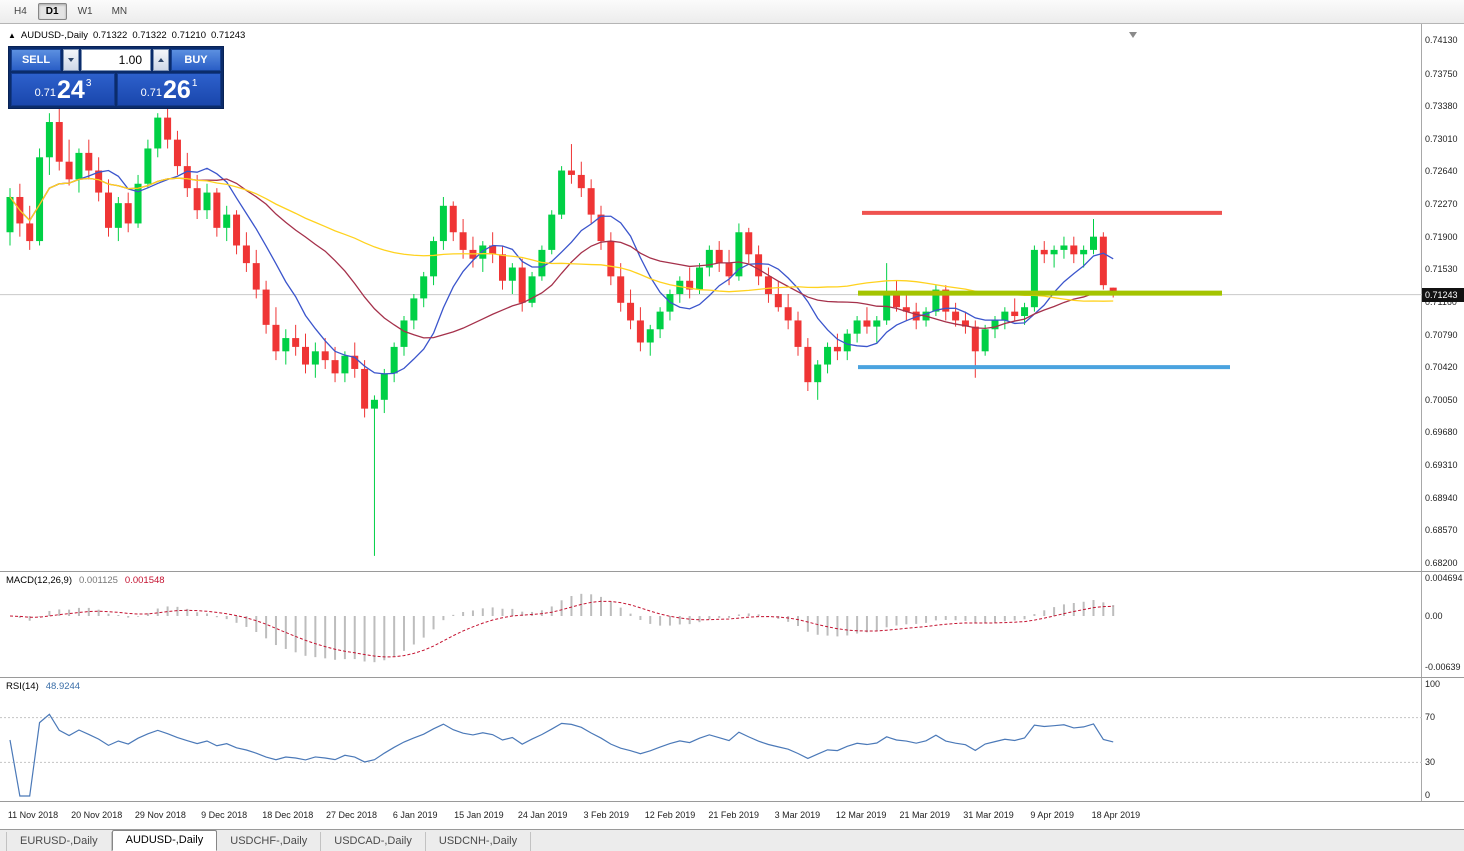 This screenshot has width=1464, height=851. Describe the element at coordinates (1443, 667) in the screenshot. I see `macd-axis-bottom: -0.00639` at that location.